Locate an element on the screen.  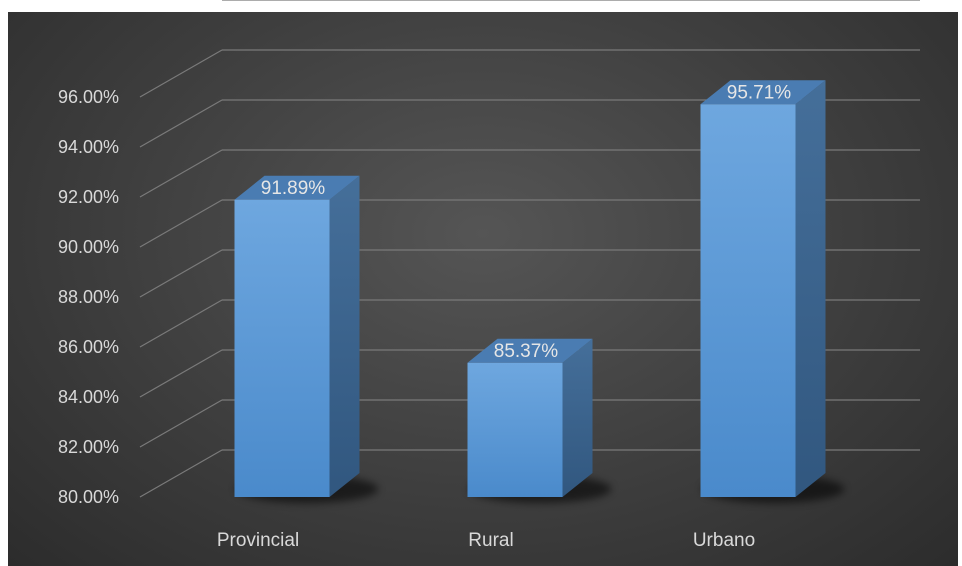
x-category-label: Rural is located at coordinates (490, 540).